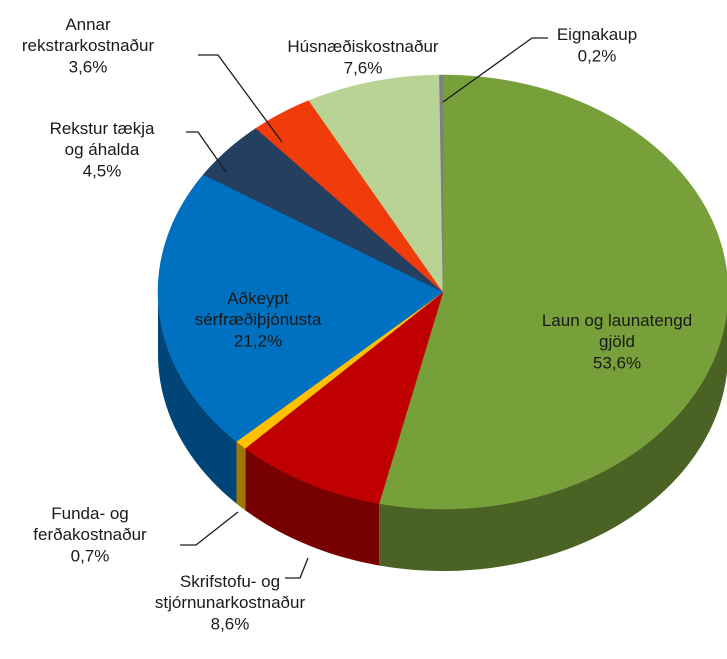  What do you see at coordinates (88, 35) in the screenshot?
I see `slice-label: Annar rekstrarkostnaður` at bounding box center [88, 35].